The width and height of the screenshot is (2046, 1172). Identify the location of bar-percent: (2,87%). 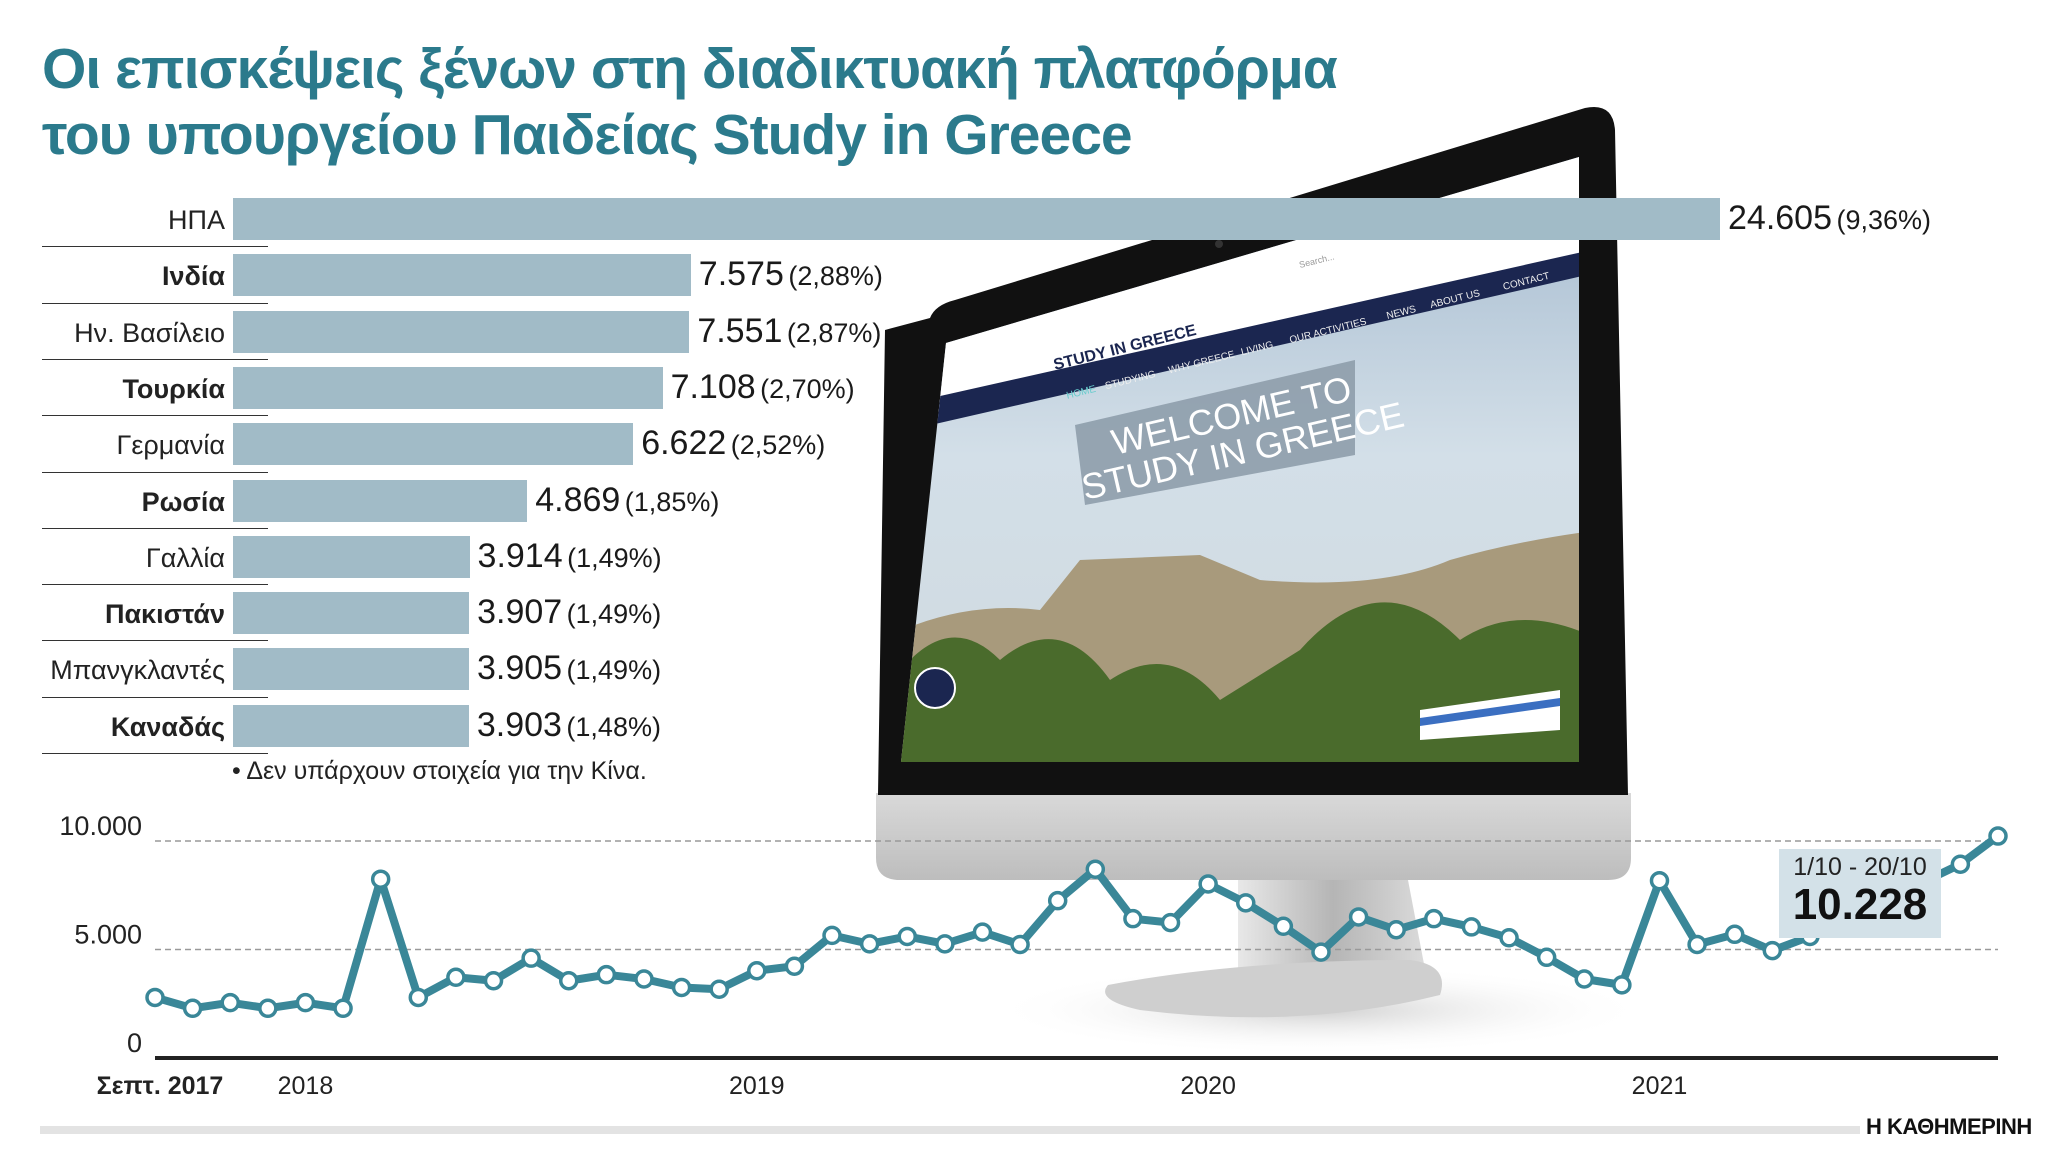
(834, 332).